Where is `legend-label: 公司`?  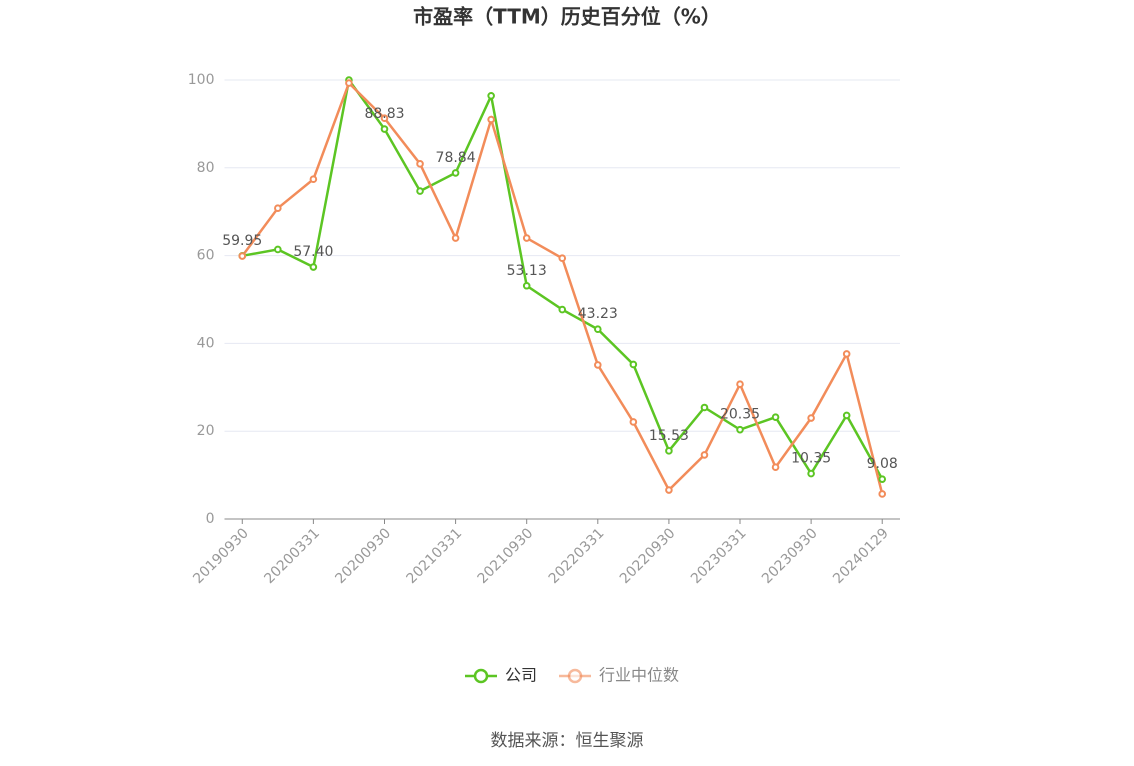 legend-label: 公司 is located at coordinates (521, 675).